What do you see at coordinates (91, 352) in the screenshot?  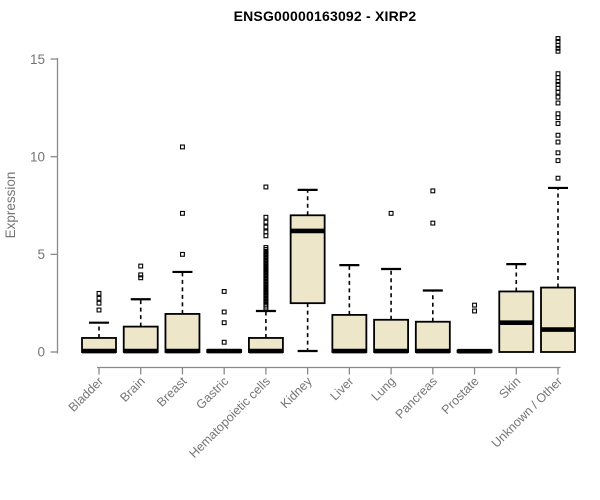 I see `box-group-bladder: Bladder` at bounding box center [91, 352].